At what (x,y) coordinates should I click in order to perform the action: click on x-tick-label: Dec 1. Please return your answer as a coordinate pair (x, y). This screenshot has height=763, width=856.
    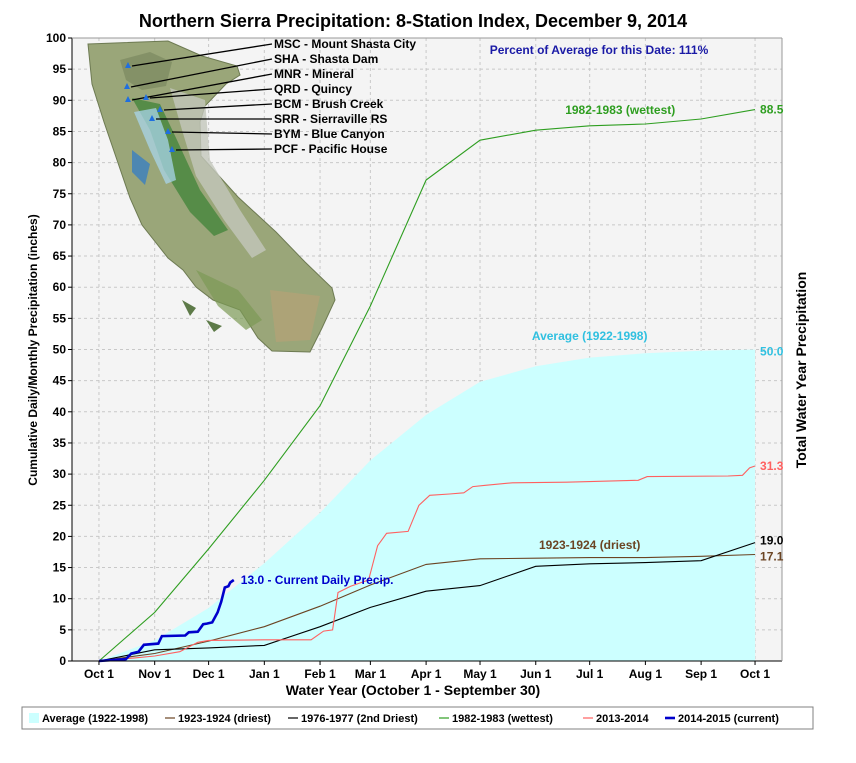
    Looking at the image, I should click on (209, 674).